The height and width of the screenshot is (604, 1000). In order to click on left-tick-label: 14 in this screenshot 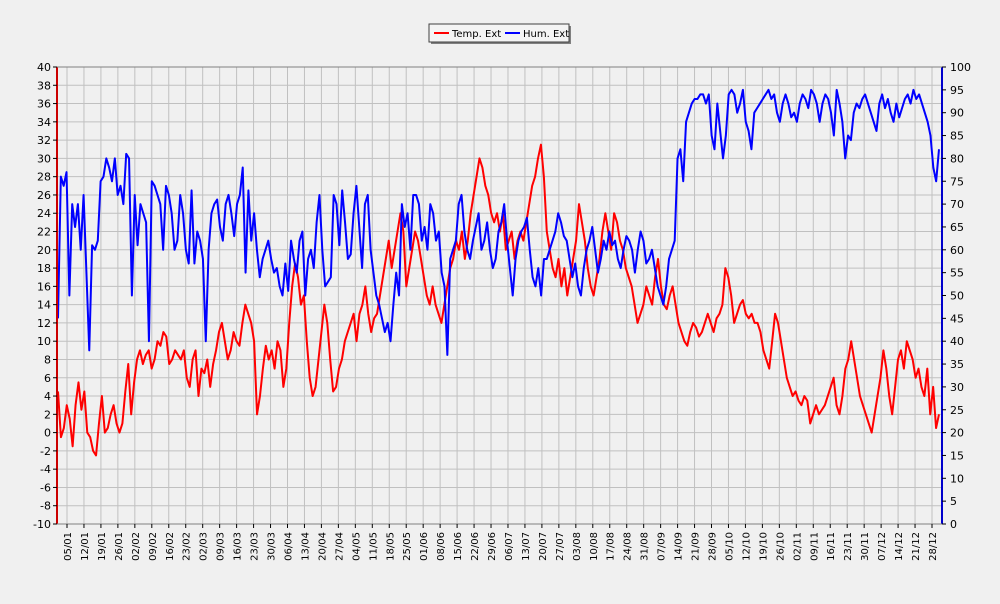, I will do `click(44, 305)`.